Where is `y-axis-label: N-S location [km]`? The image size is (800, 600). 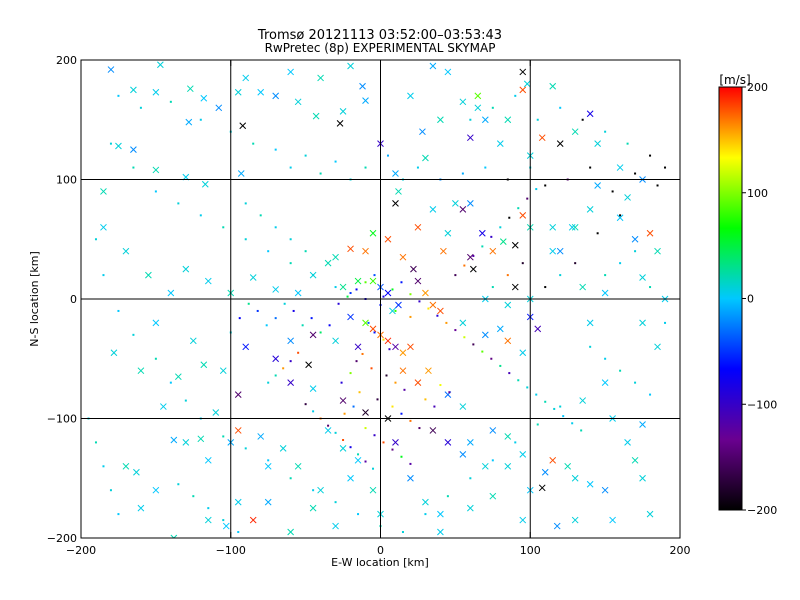 y-axis-label: N-S location [km] is located at coordinates (34, 299).